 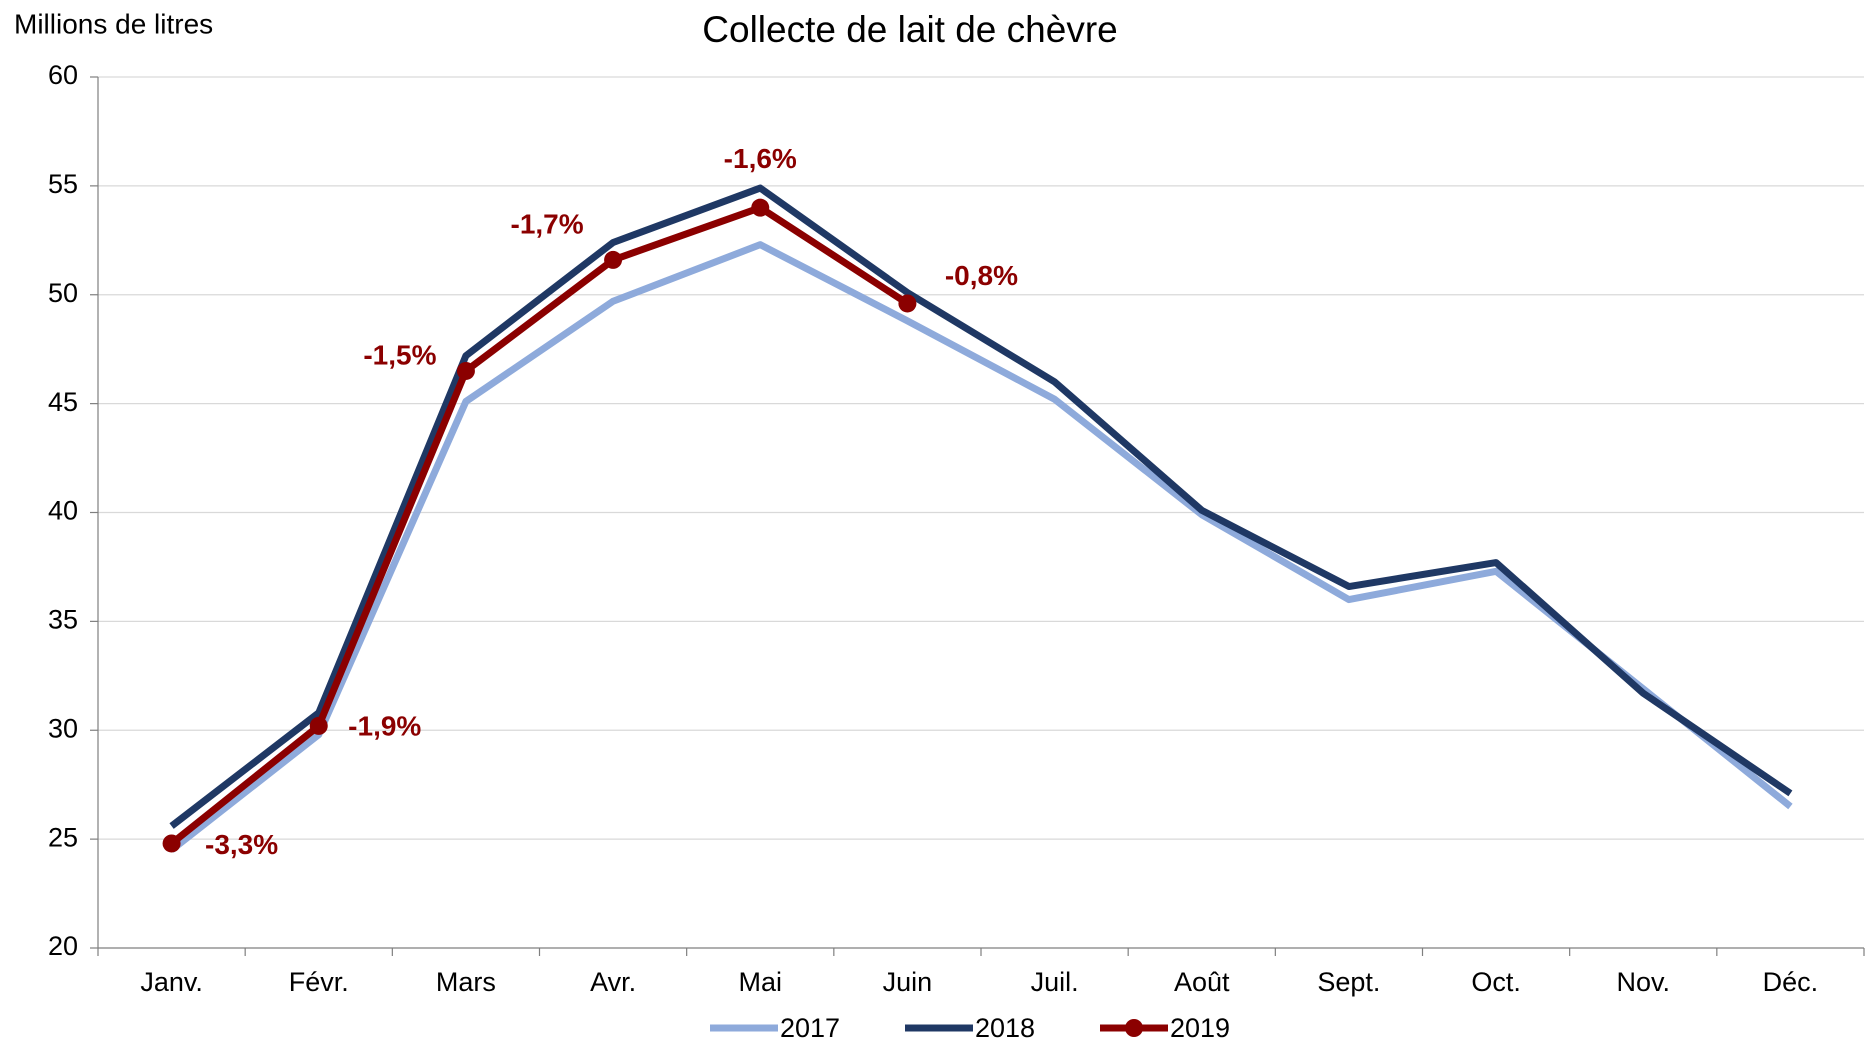 What do you see at coordinates (63, 620) in the screenshot?
I see `y-tick-label: 35` at bounding box center [63, 620].